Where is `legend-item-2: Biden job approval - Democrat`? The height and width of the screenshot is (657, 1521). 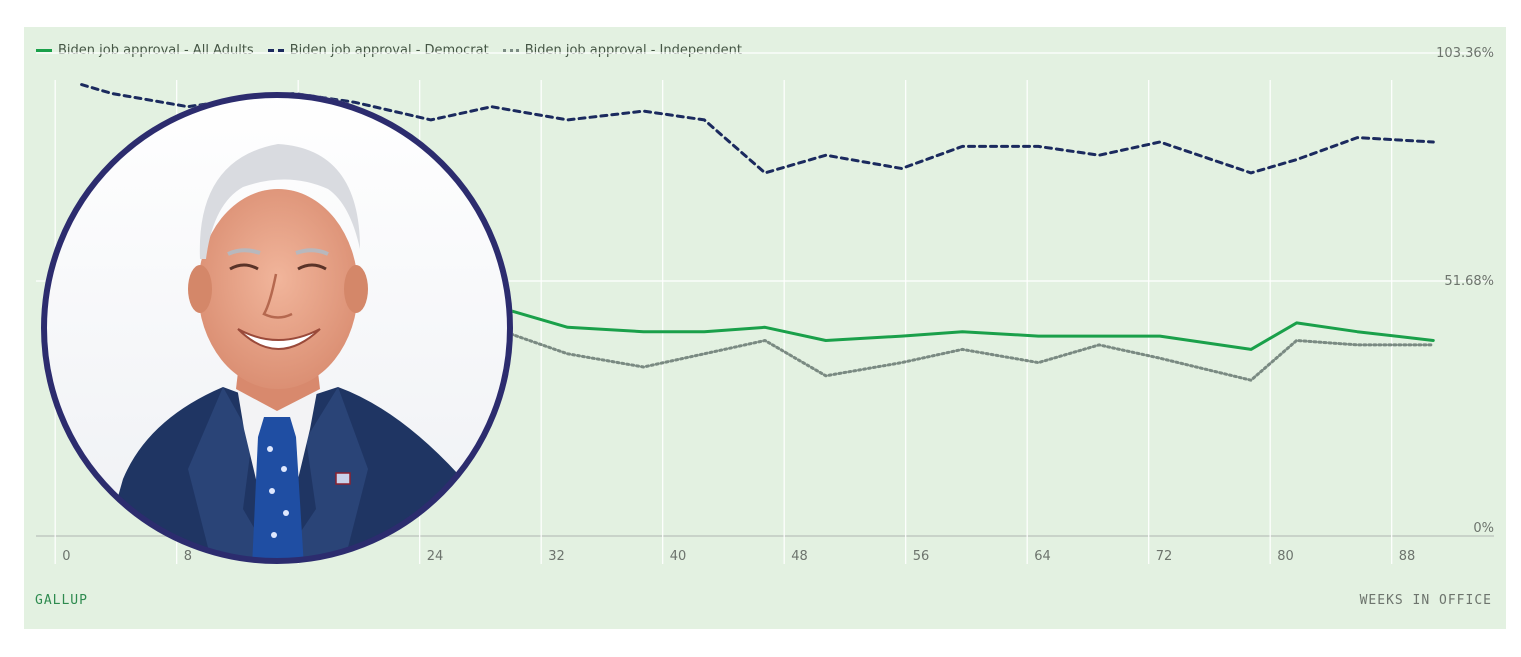
legend-item-2: Biden job approval - Democrat is located at coordinates (378, 50).